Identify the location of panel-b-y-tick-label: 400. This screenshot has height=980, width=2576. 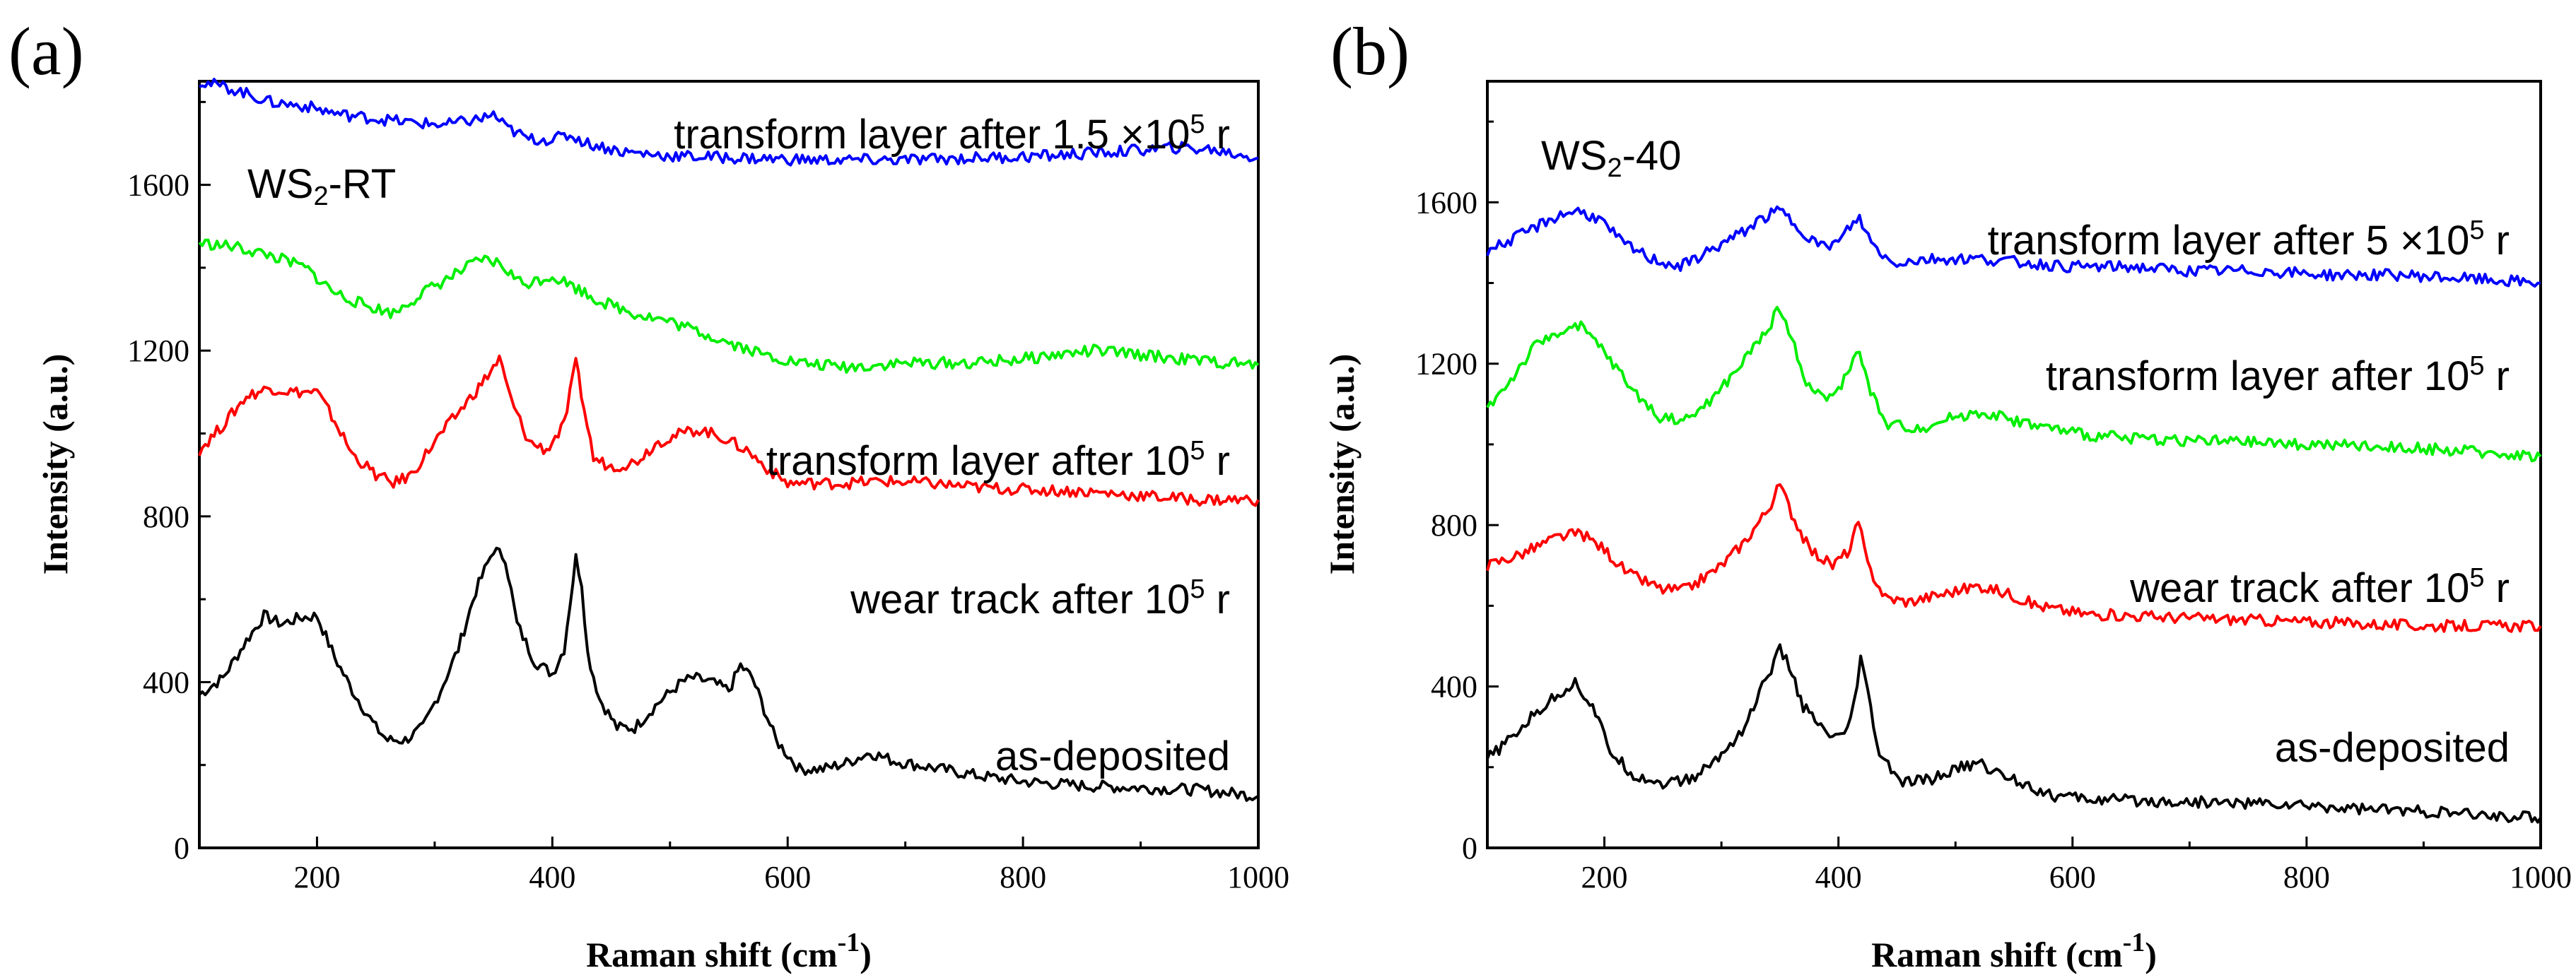
(1454, 687).